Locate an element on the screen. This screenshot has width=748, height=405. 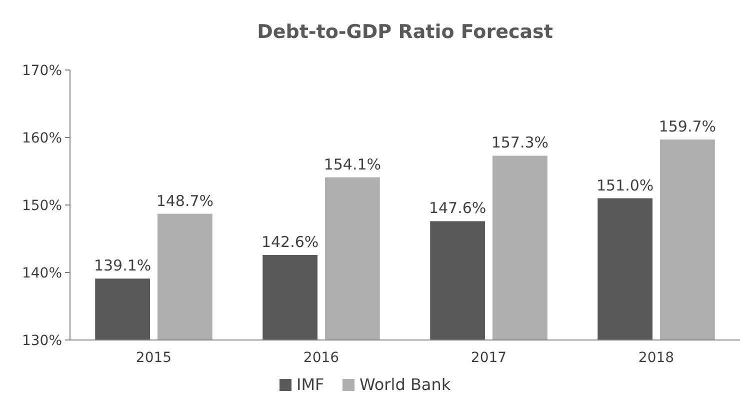
y-tick-label: 170% is located at coordinates (42, 70).